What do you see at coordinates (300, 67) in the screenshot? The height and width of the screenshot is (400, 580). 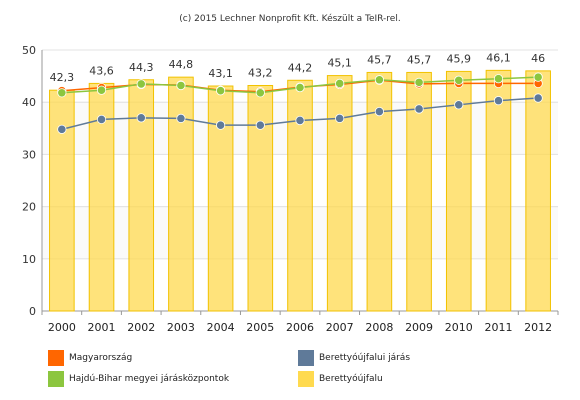 I see `data-label-berettyoujfalu-2006: 44,2` at bounding box center [300, 67].